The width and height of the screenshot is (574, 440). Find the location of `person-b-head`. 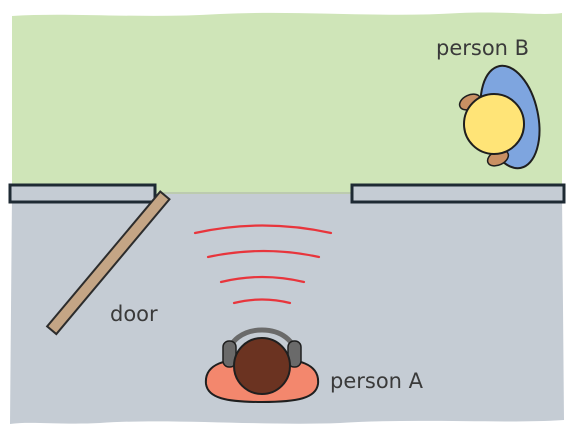

person-b-head is located at coordinates (494, 124).